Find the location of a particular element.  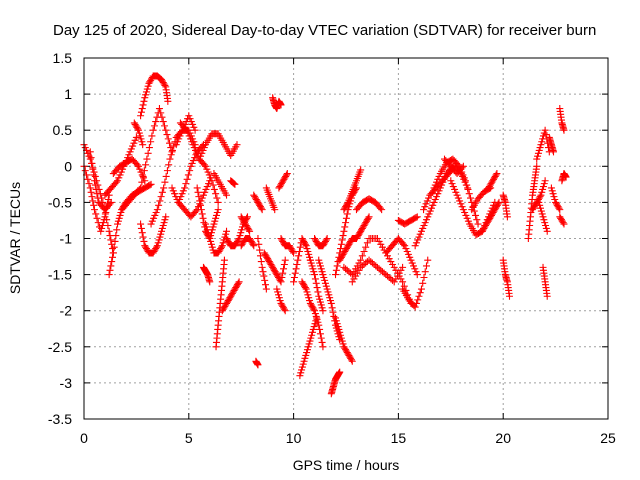

y-tick-label: -1 is located at coordinates (66, 239).